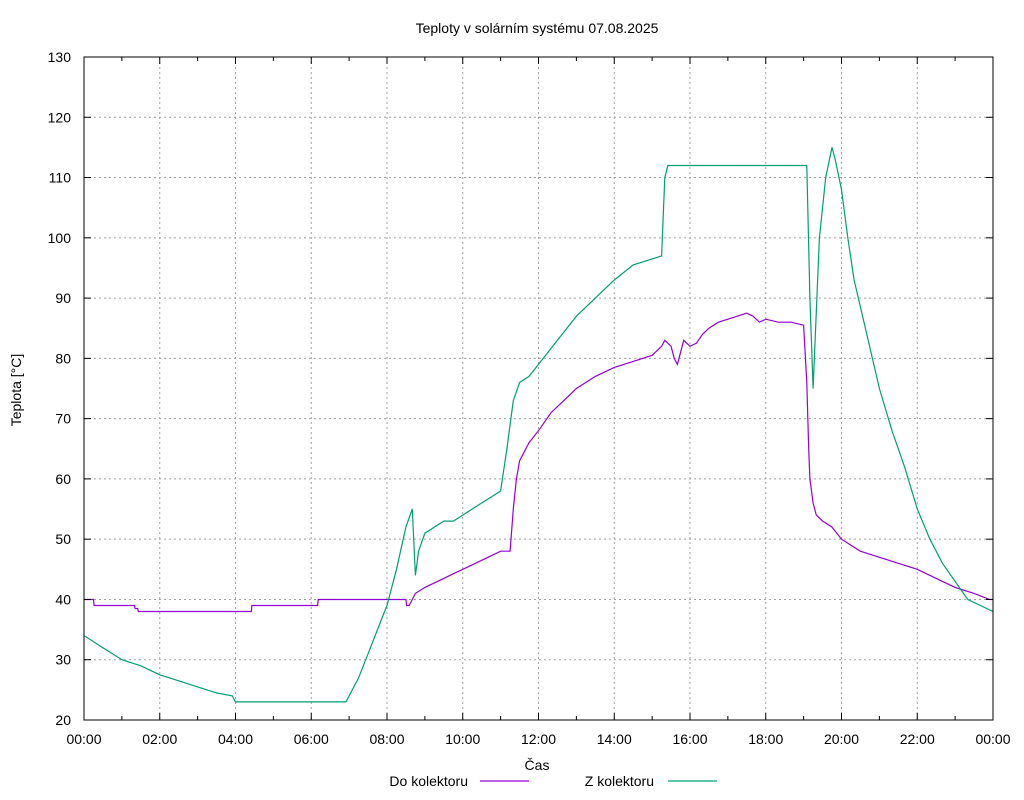 The width and height of the screenshot is (1024, 800). Describe the element at coordinates (537, 765) in the screenshot. I see `x-axis-label: Čas` at that location.